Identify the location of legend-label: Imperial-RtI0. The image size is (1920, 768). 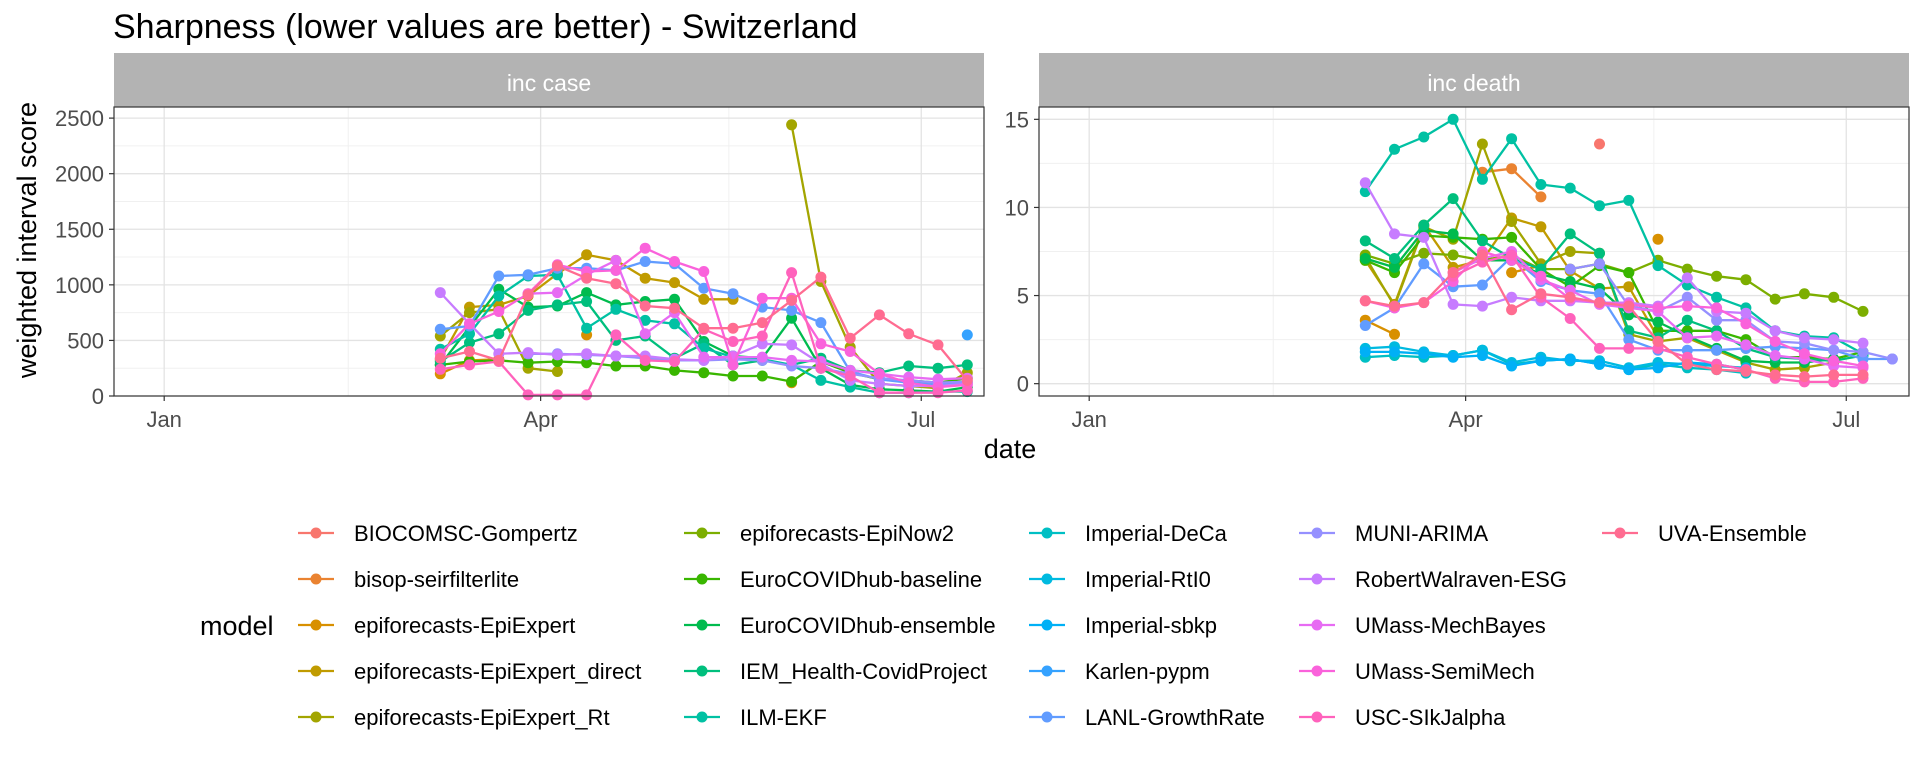
(1148, 579).